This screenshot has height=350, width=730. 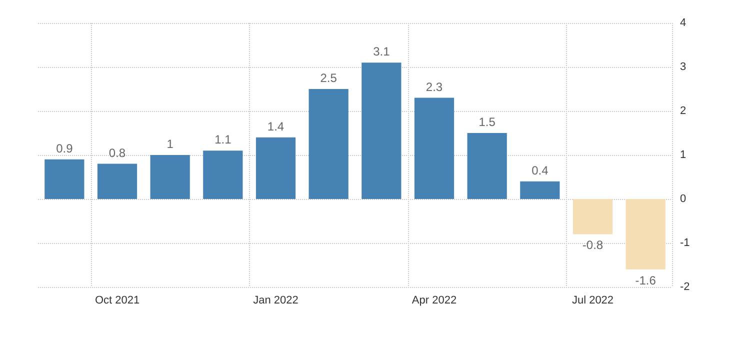 I want to click on x-tick-label: Apr 2022, so click(x=434, y=300).